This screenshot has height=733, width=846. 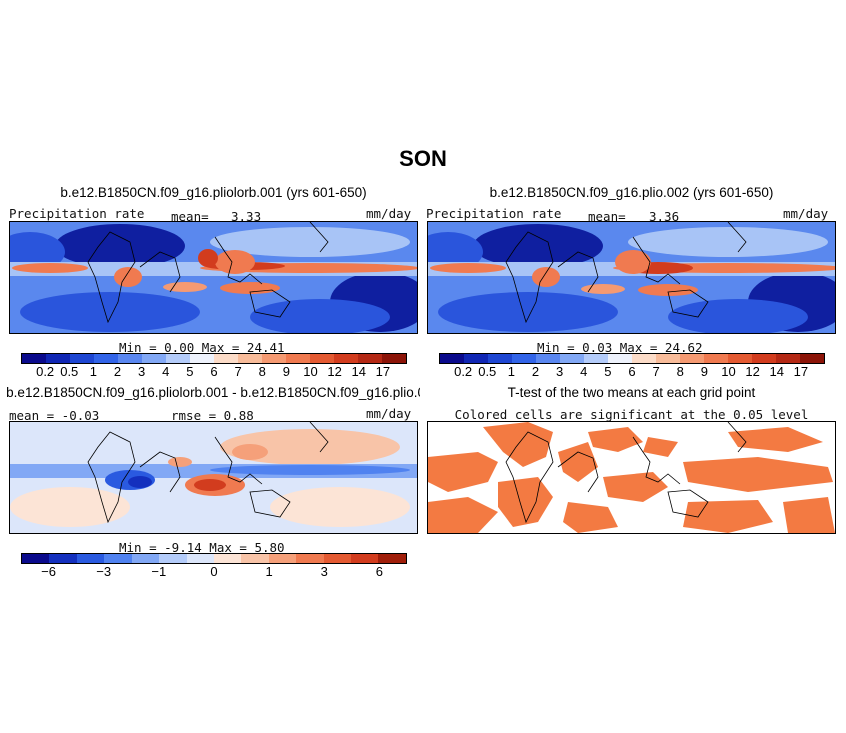 I want to click on panel3-colorbar, so click(x=214, y=558).